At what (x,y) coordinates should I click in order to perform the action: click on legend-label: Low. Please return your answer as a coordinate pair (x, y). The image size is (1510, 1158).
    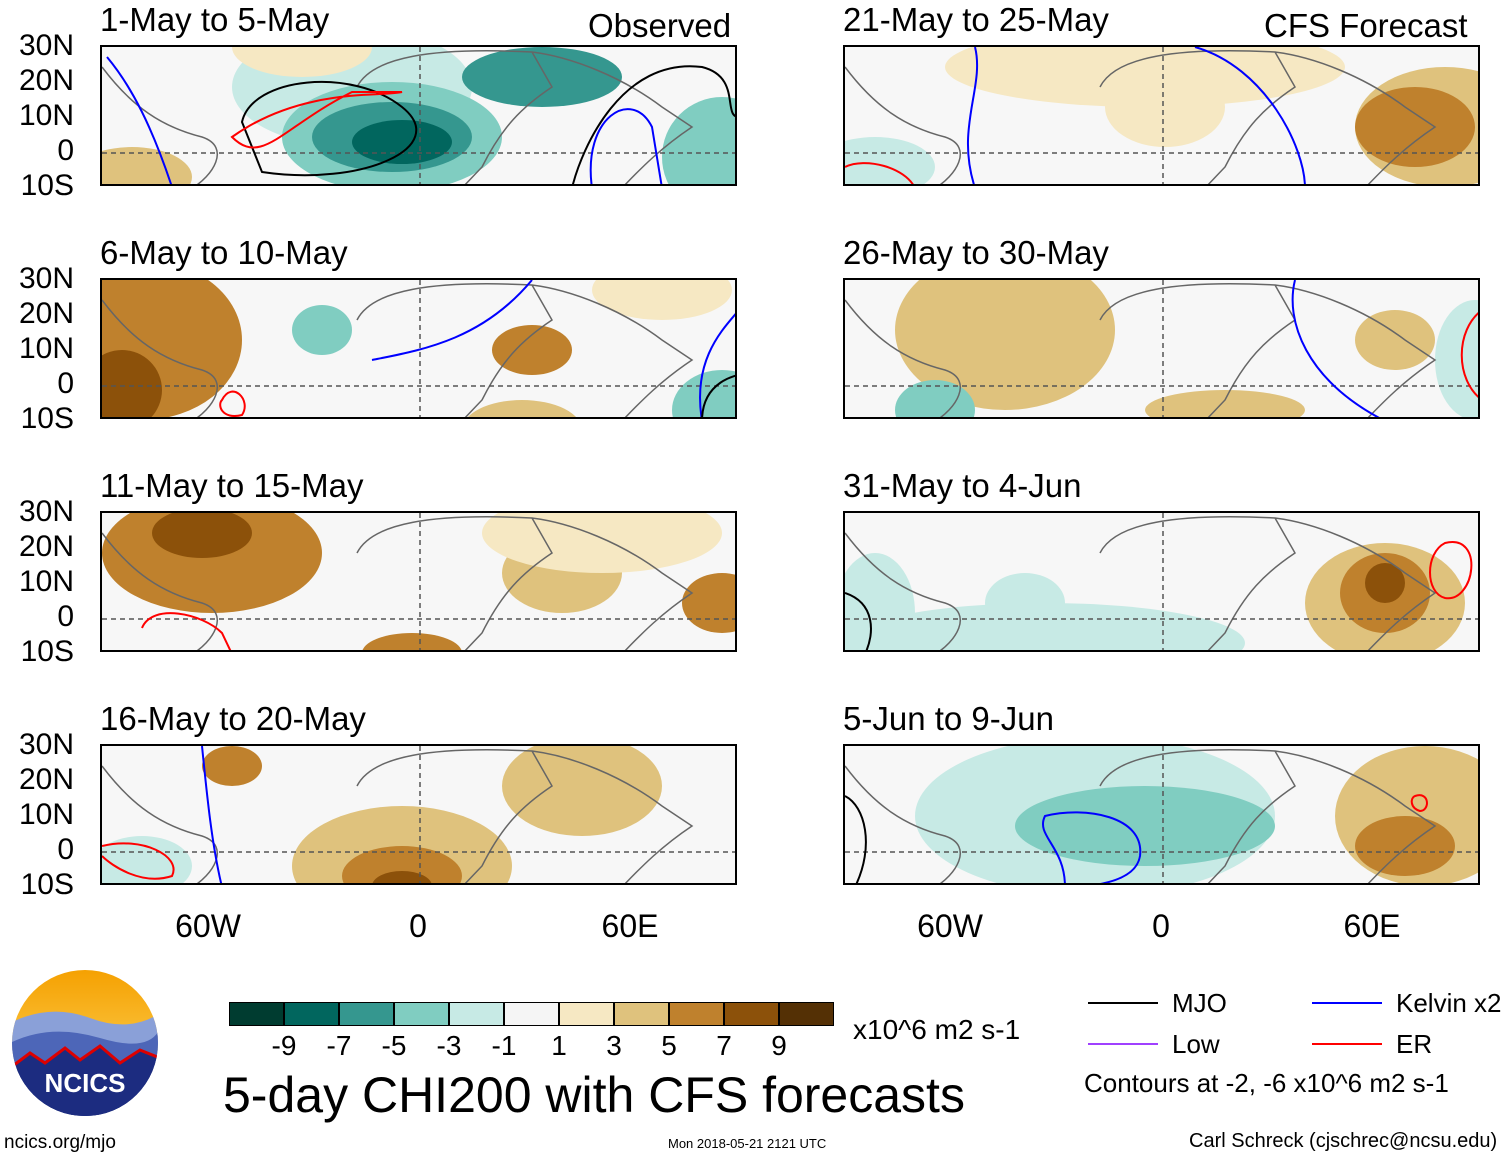
    Looking at the image, I should click on (1196, 1044).